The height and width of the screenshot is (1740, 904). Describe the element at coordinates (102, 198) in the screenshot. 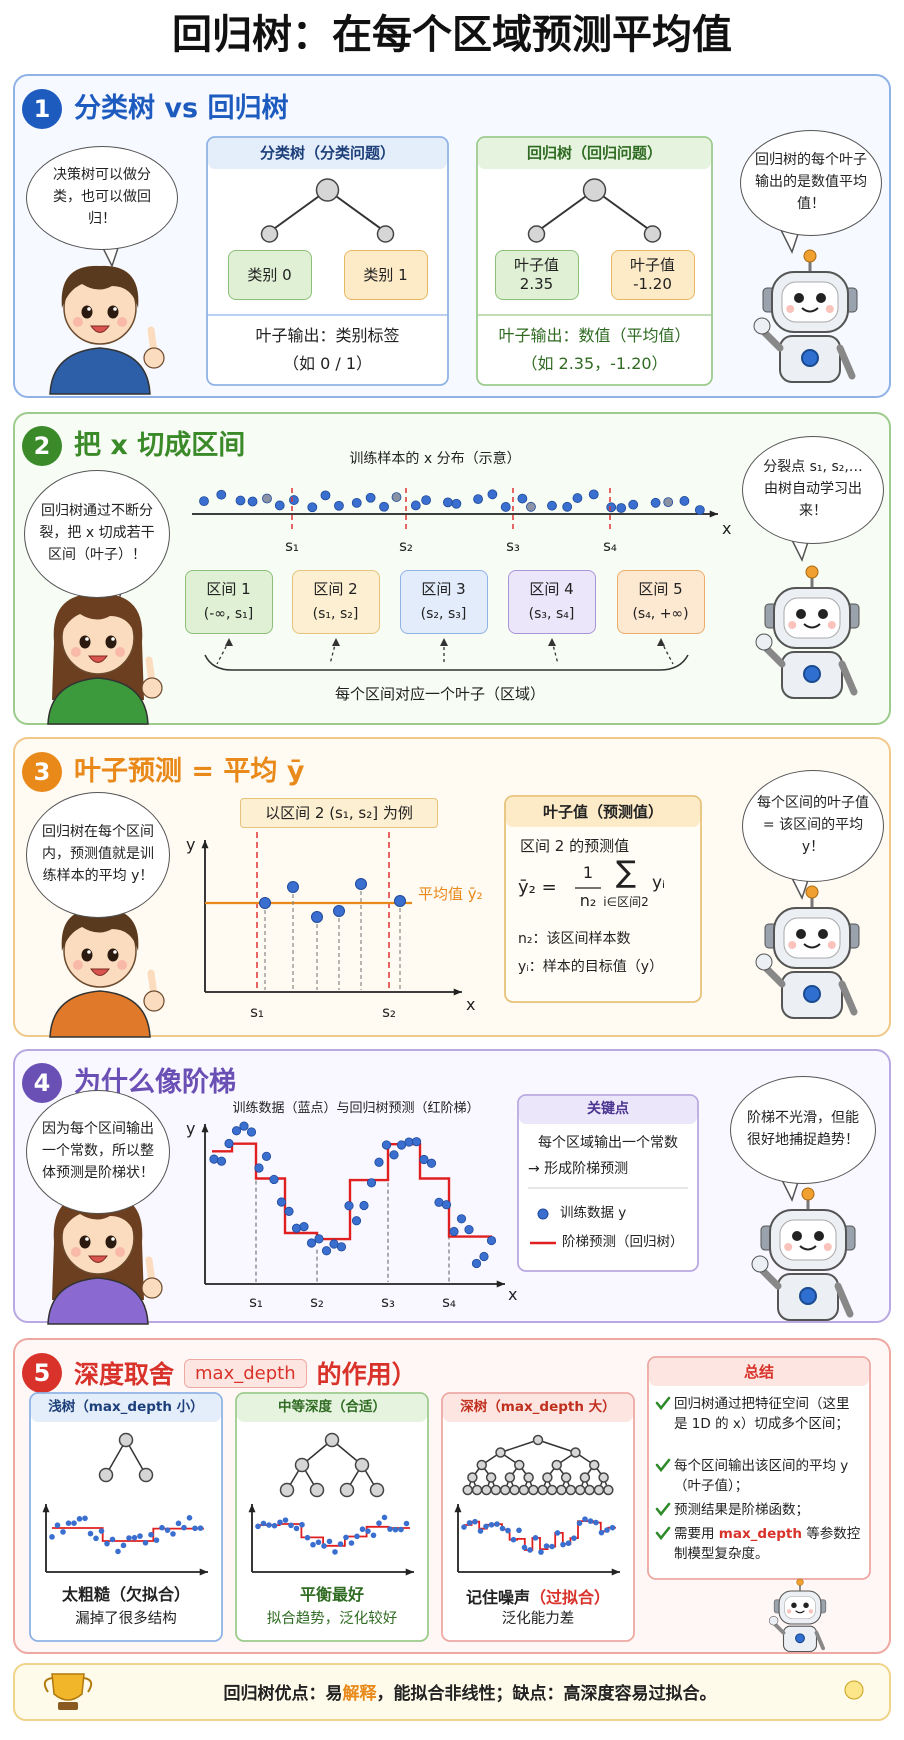

I see `speech-bubble: 决策树可以做分类，也可以做回归！` at that location.